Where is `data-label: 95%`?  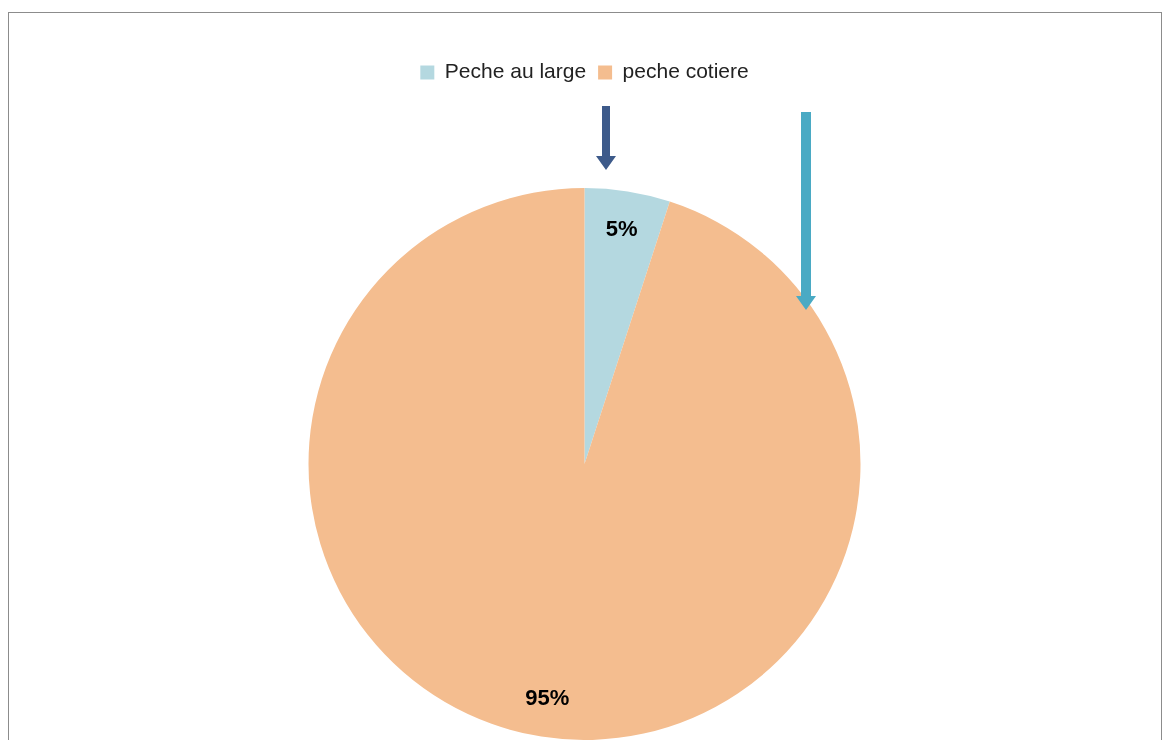 data-label: 95% is located at coordinates (547, 697).